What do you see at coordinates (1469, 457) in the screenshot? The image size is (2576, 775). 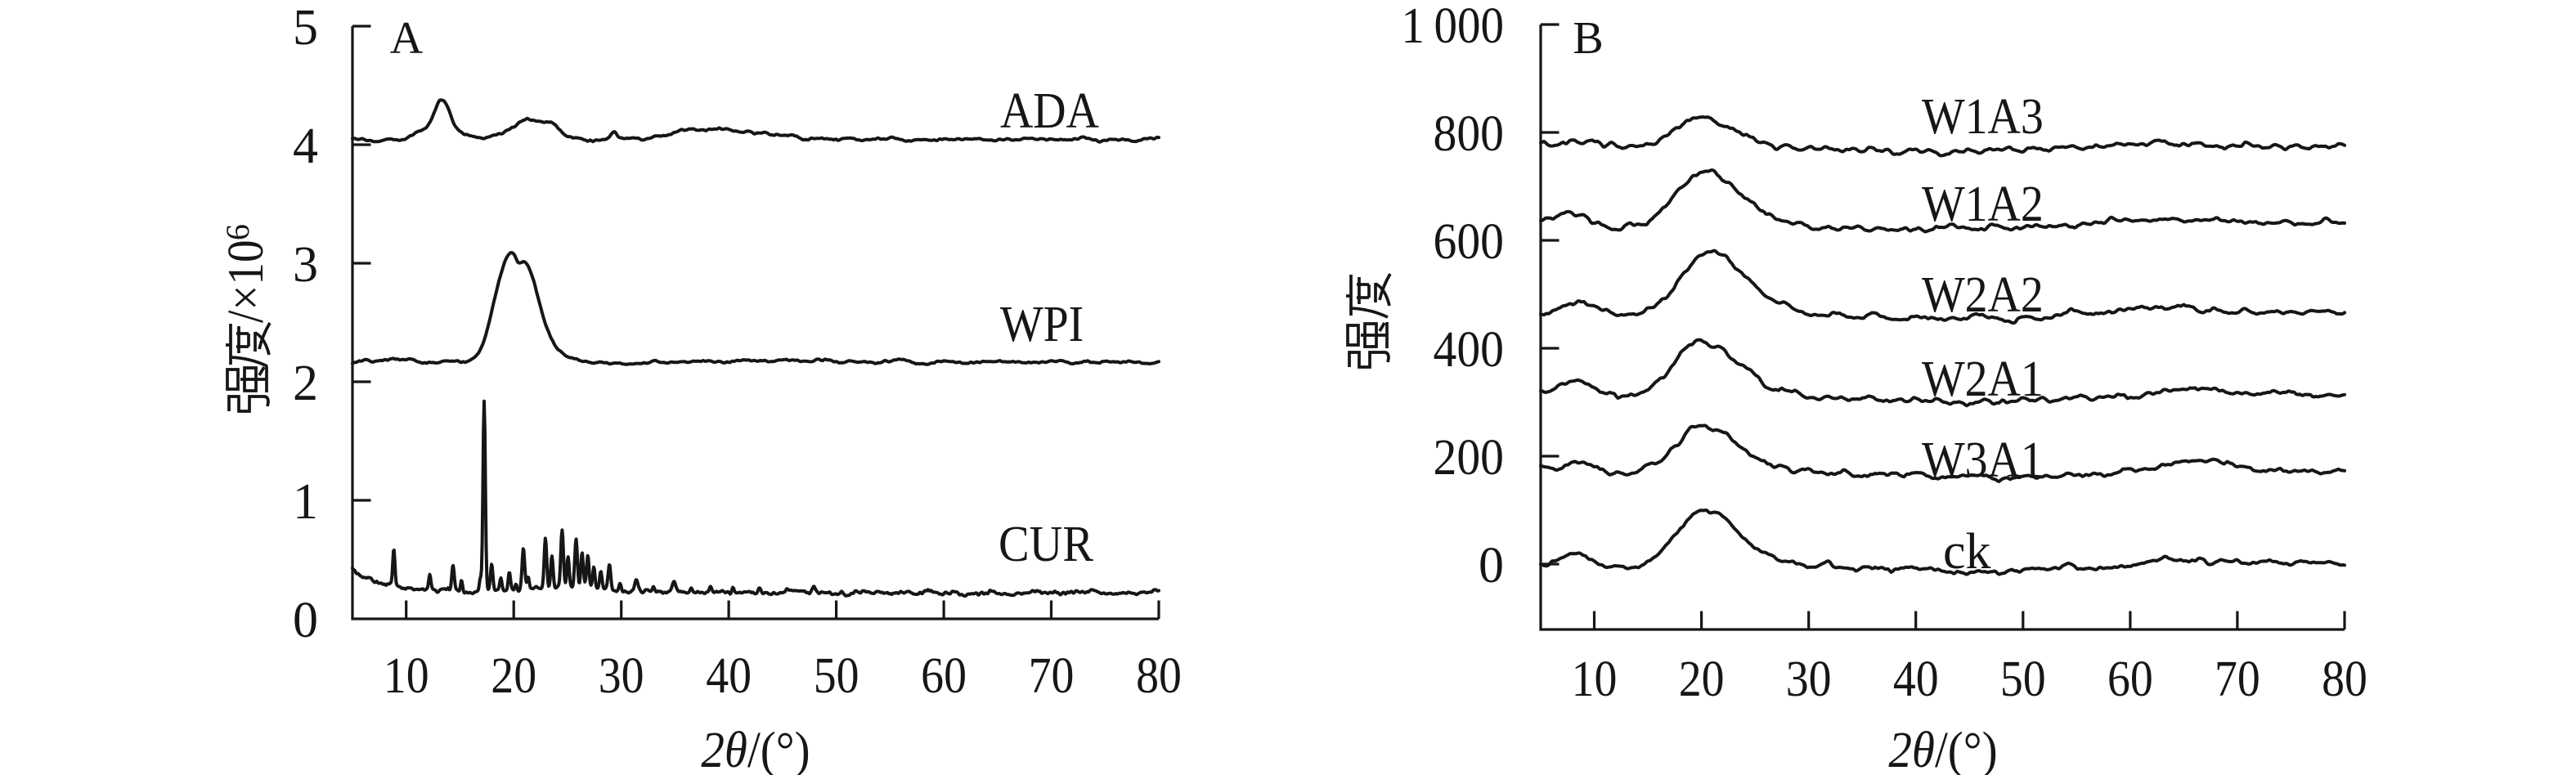 I see `svg-text: 200` at bounding box center [1469, 457].